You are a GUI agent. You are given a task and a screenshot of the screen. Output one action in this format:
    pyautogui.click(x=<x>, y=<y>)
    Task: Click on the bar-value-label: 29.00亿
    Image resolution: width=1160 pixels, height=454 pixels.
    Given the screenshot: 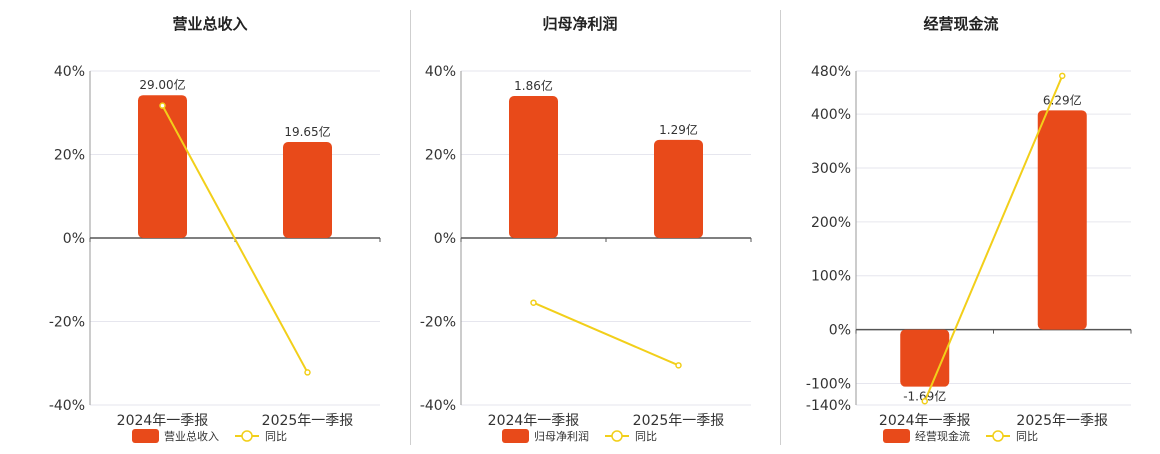 What is the action you would take?
    pyautogui.click(x=162, y=84)
    